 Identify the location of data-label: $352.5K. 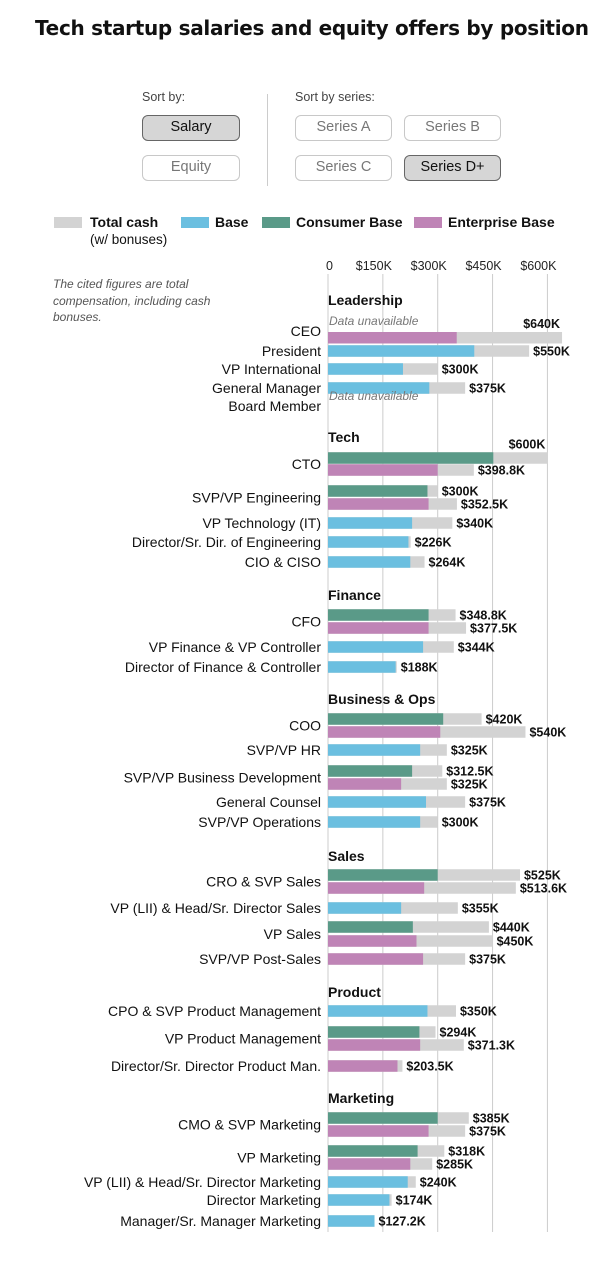
(484, 505).